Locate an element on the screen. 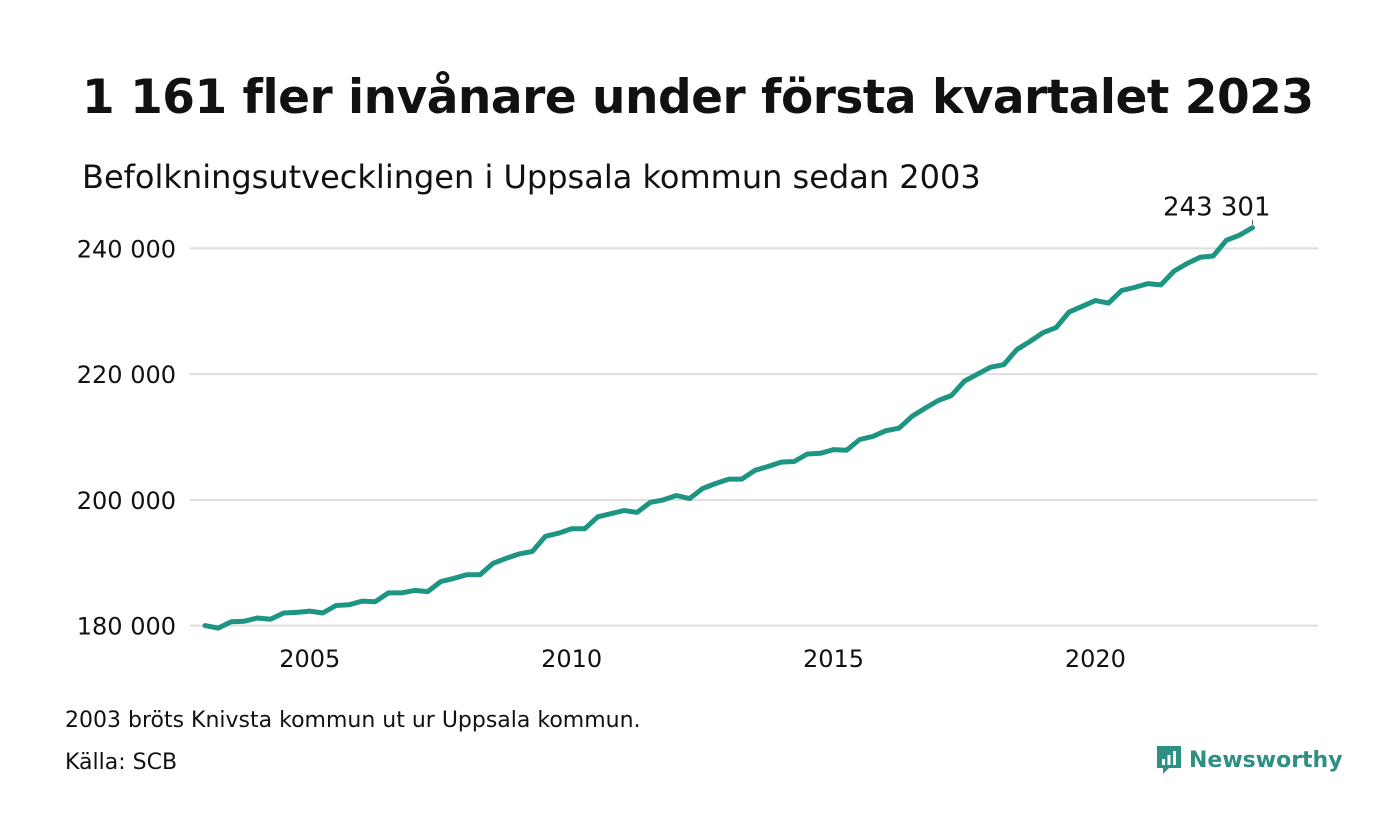  brand-name: Newsworthy is located at coordinates (1266, 760).